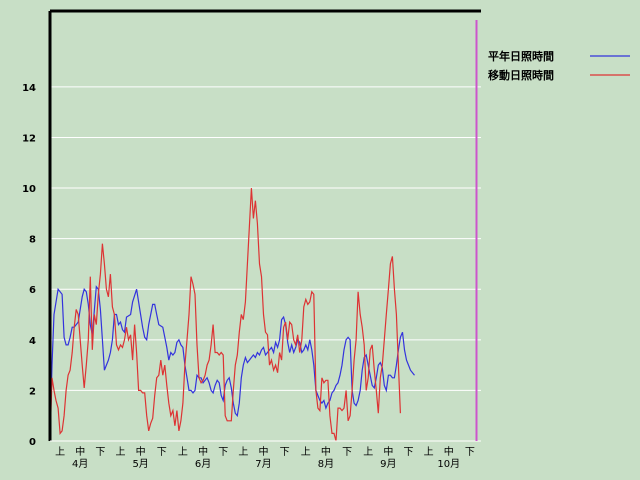 The height and width of the screenshot is (480, 640). What do you see at coordinates (203, 464) in the screenshot?
I see `x-tick-month: 6月` at bounding box center [203, 464].